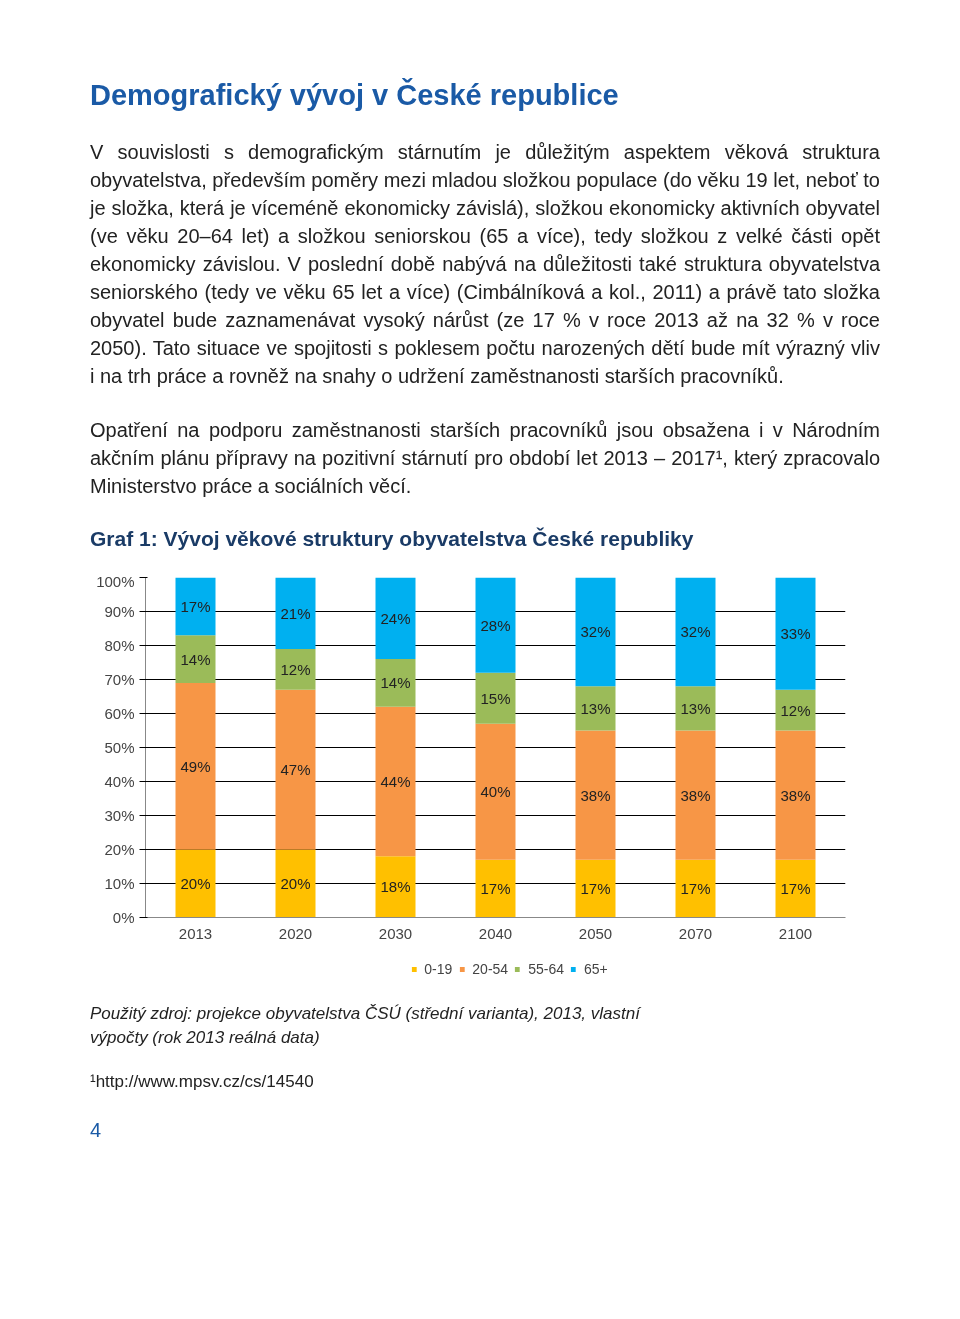  I want to click on data-label: 49%, so click(195, 766).